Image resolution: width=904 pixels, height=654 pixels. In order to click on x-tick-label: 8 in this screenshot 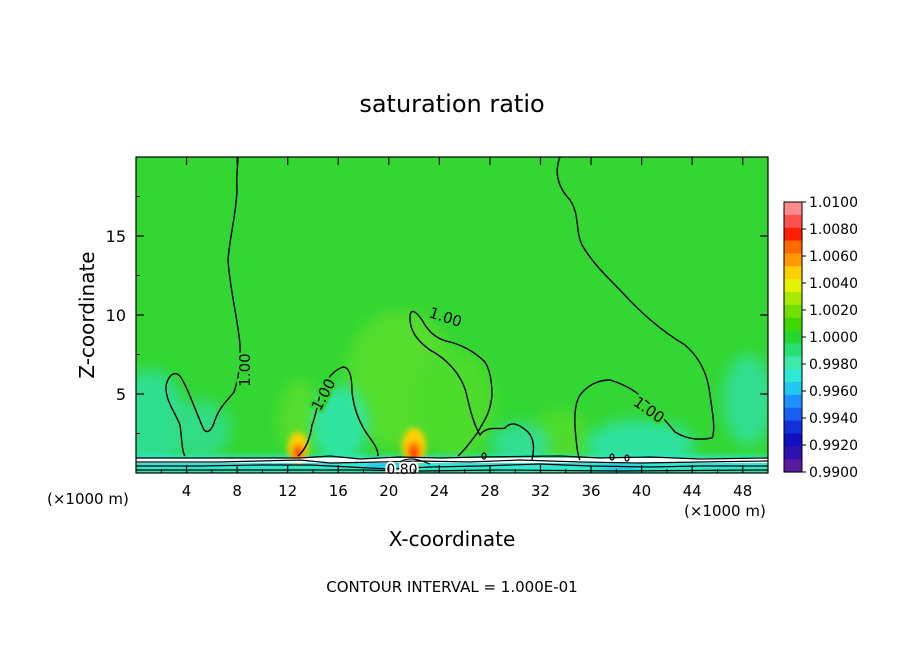, I will do `click(237, 491)`.